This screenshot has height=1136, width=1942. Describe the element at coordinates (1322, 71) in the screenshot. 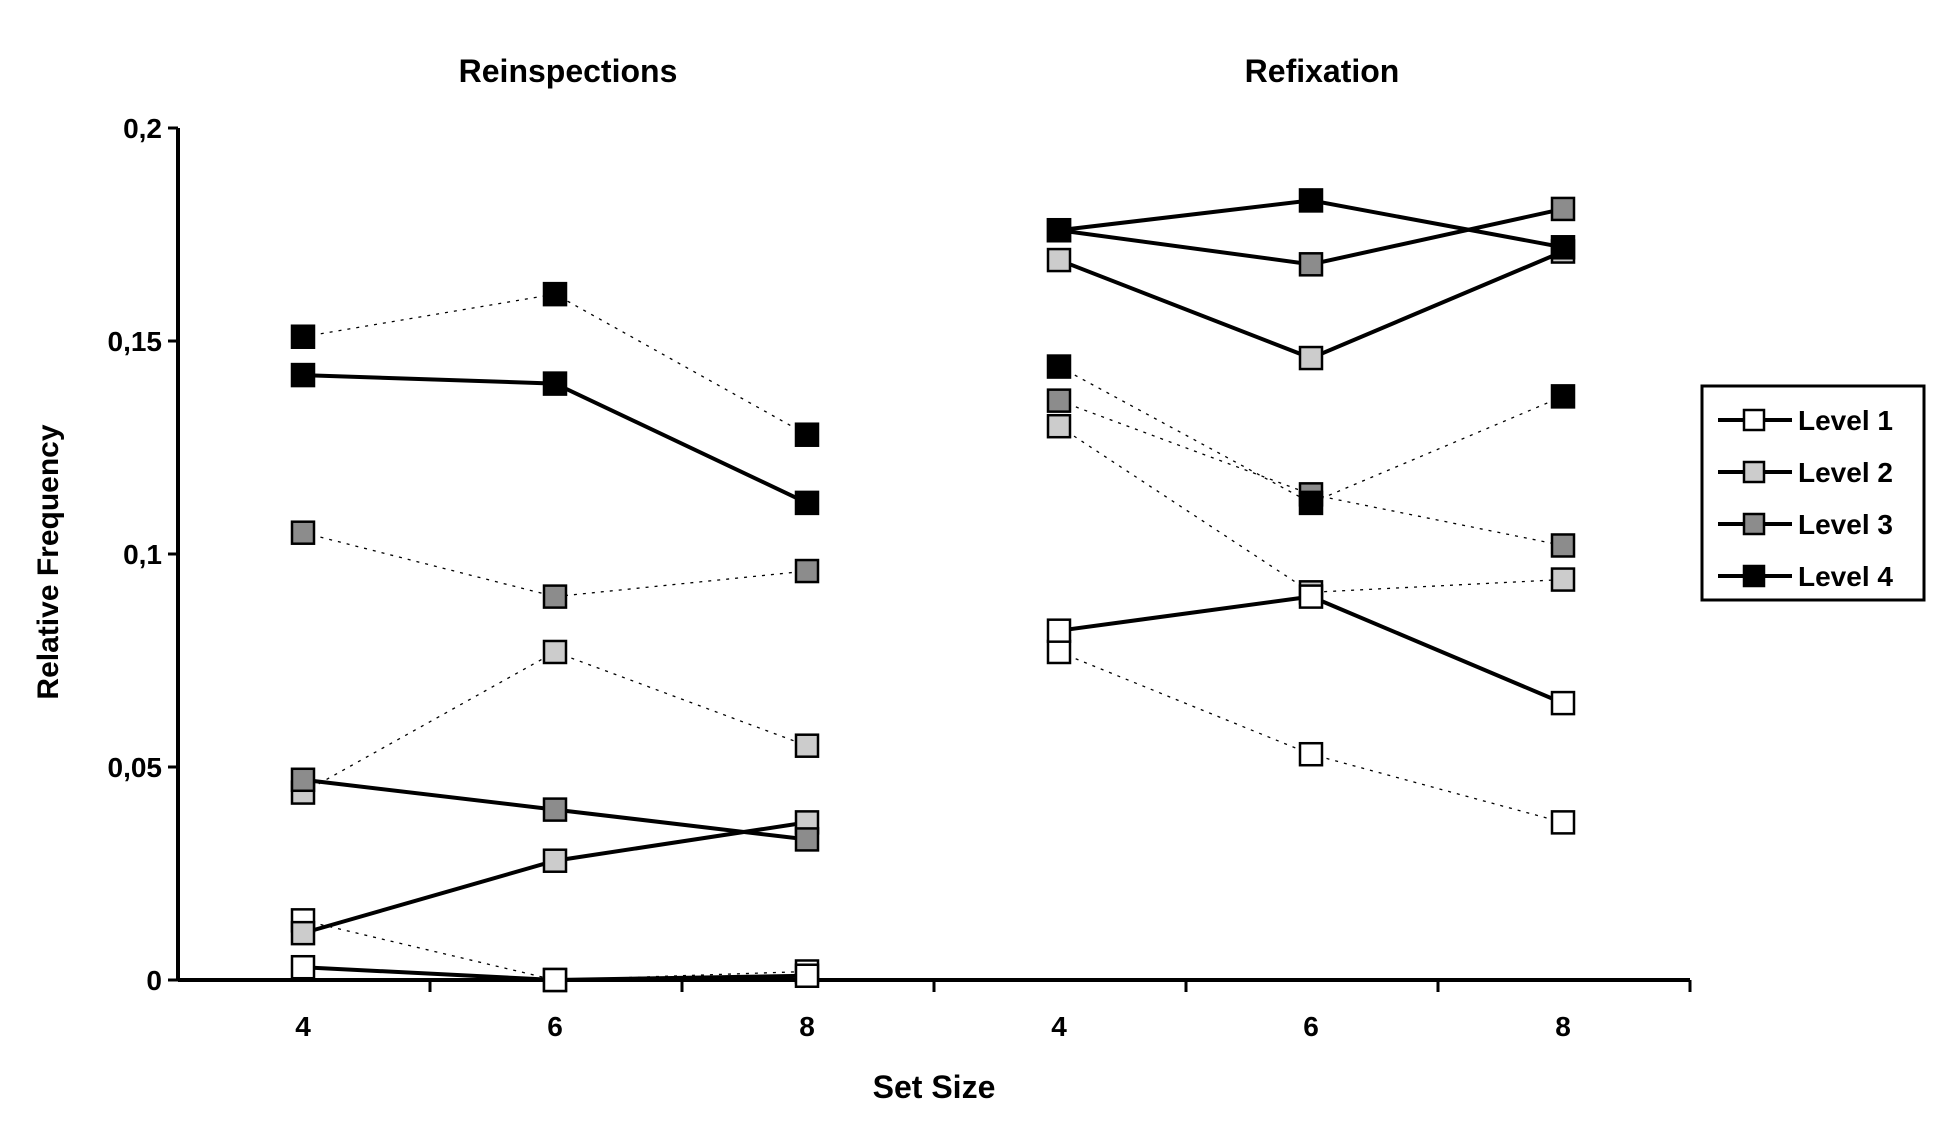

I see `panel-title-refixation: Refixation` at that location.